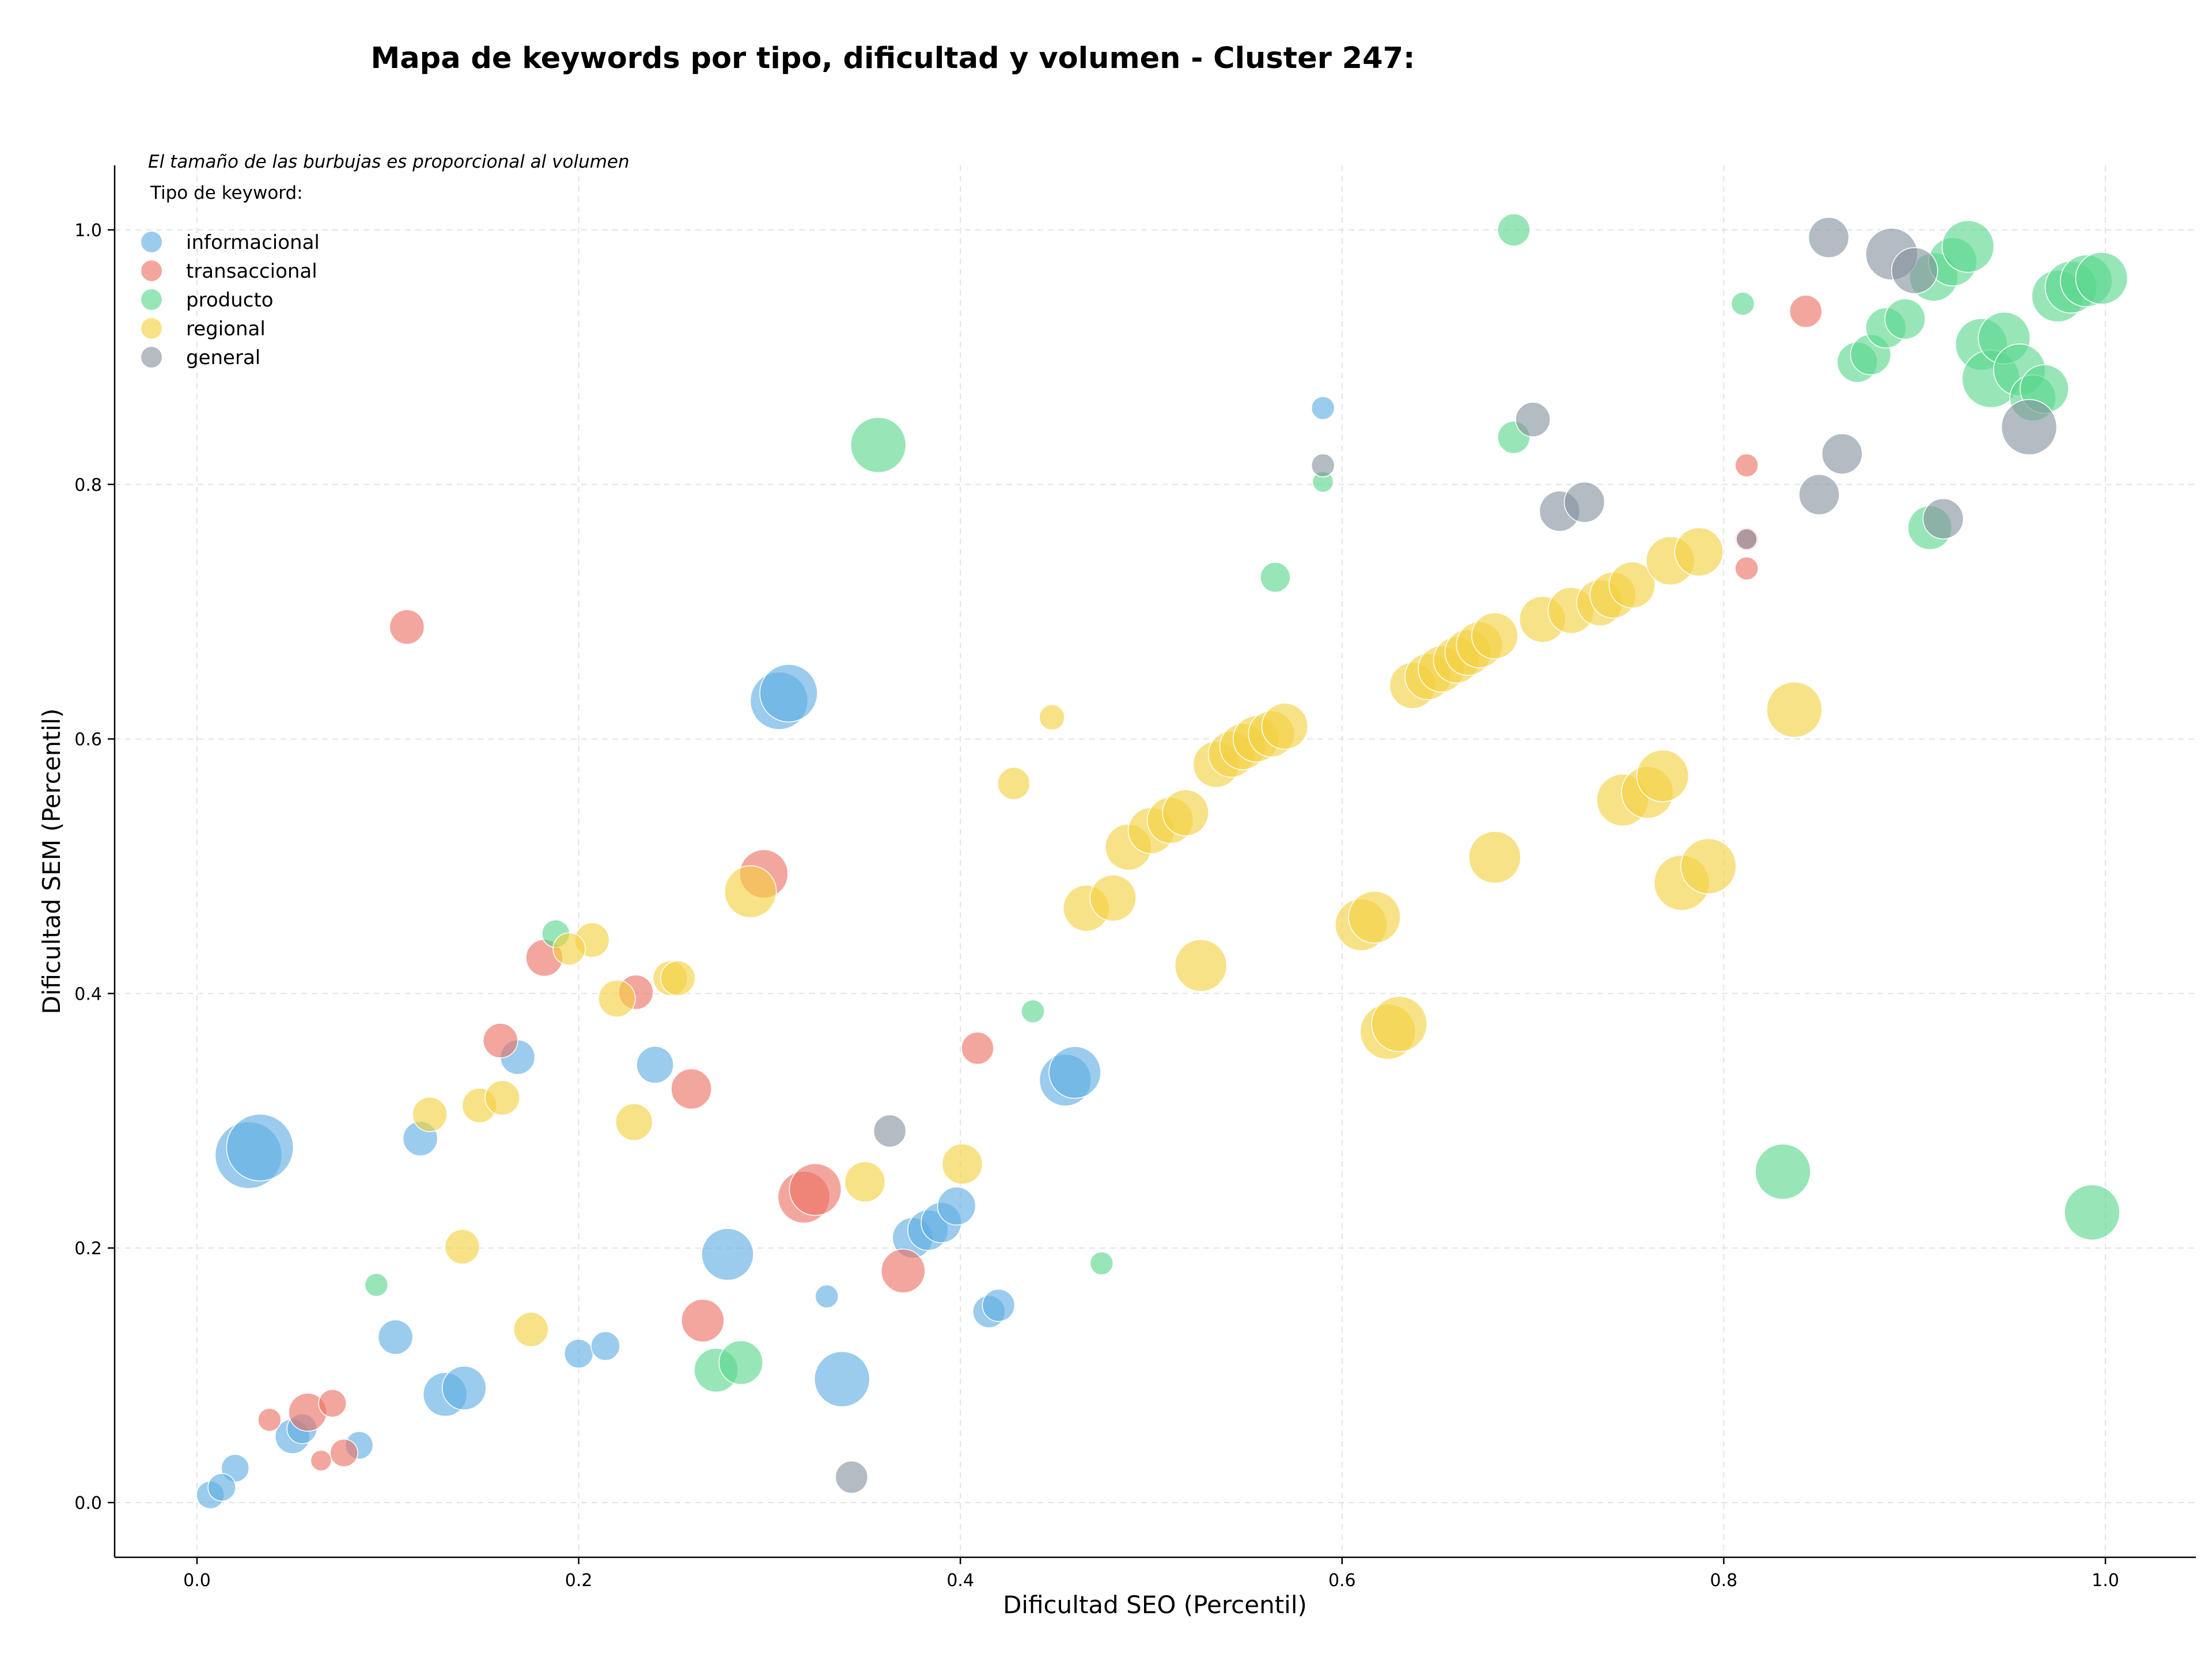 The height and width of the screenshot is (1661, 2212). Describe the element at coordinates (151, 270) in the screenshot. I see `legend-marker-transaccional` at that location.